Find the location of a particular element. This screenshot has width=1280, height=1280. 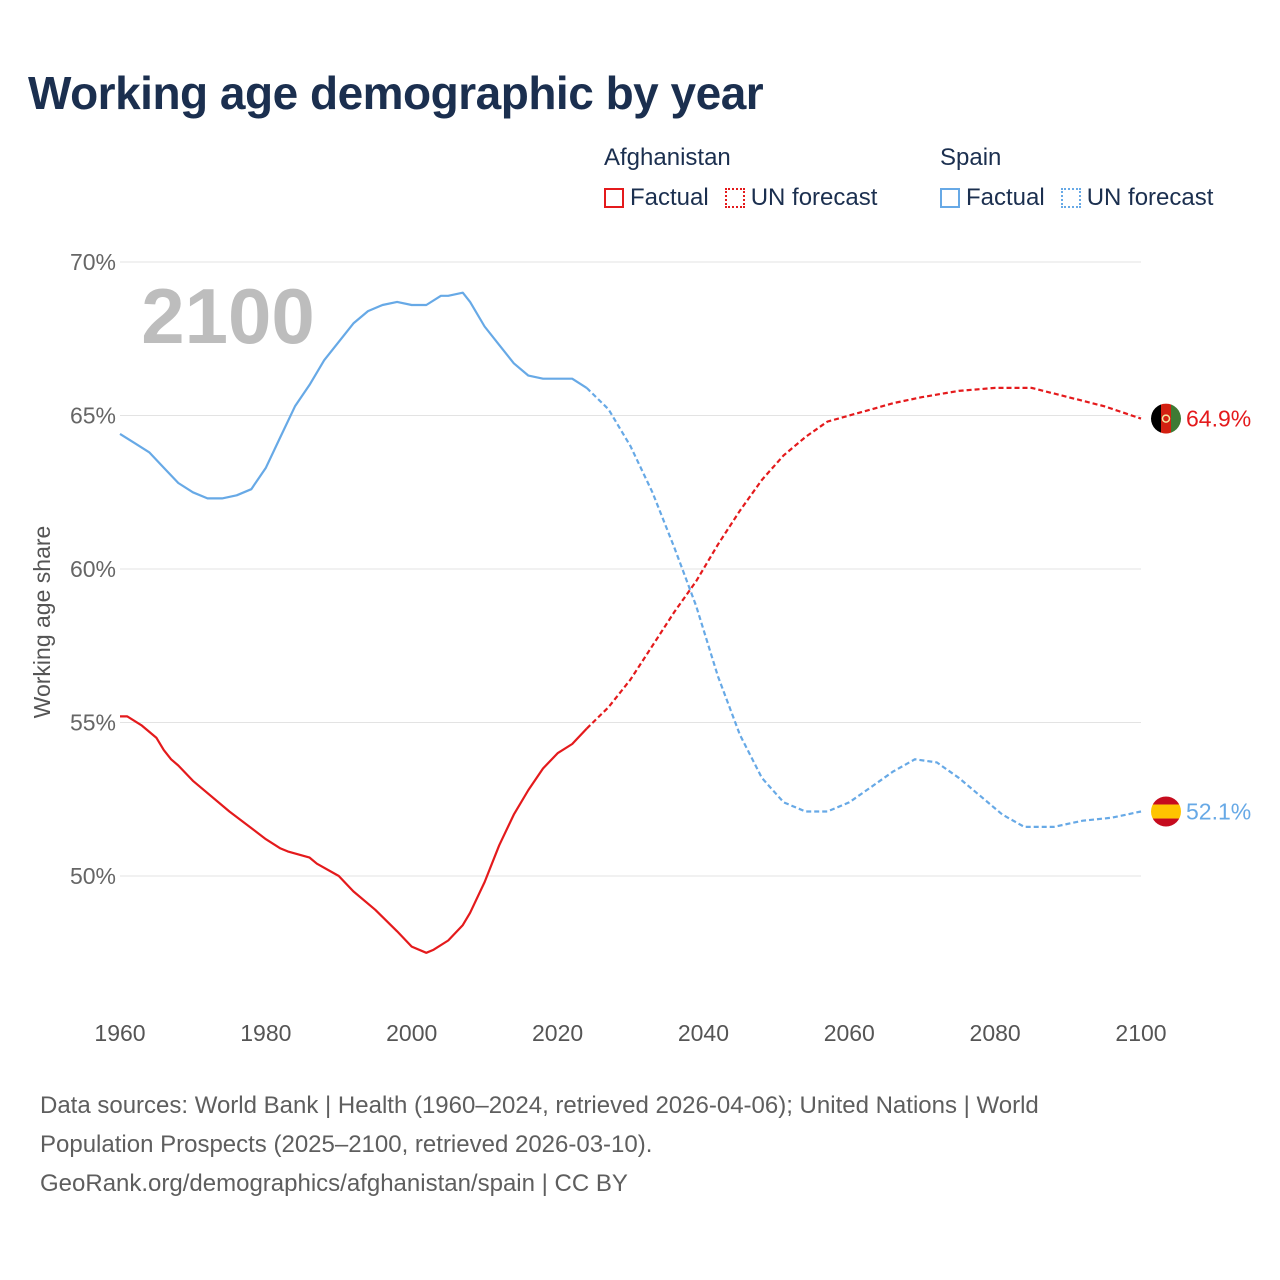

series-line-spain-forecast is located at coordinates (863, 607).